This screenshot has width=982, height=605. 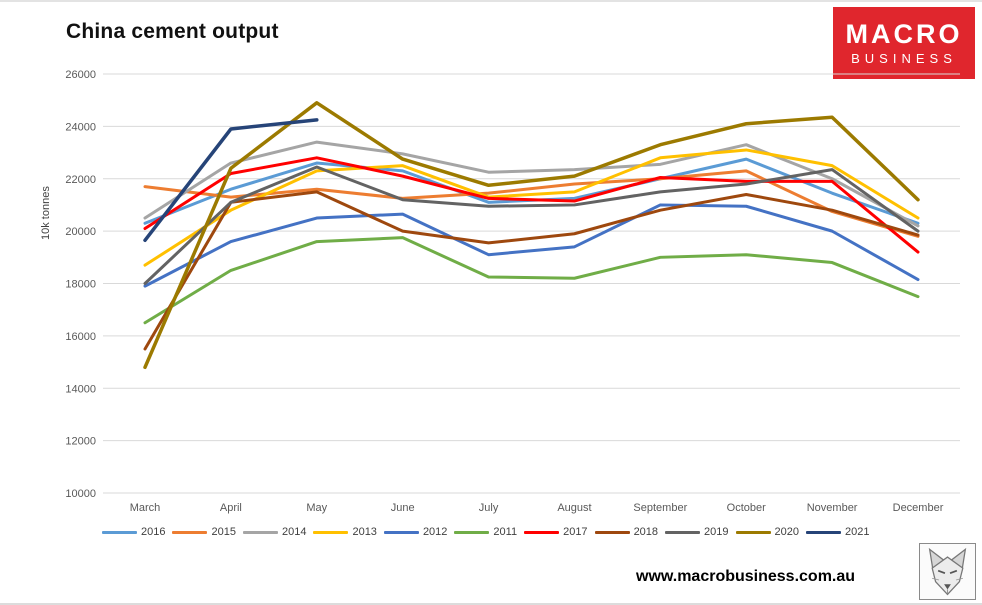 What do you see at coordinates (46, 213) in the screenshot?
I see `y-axis-title: 10k tonnes` at bounding box center [46, 213].